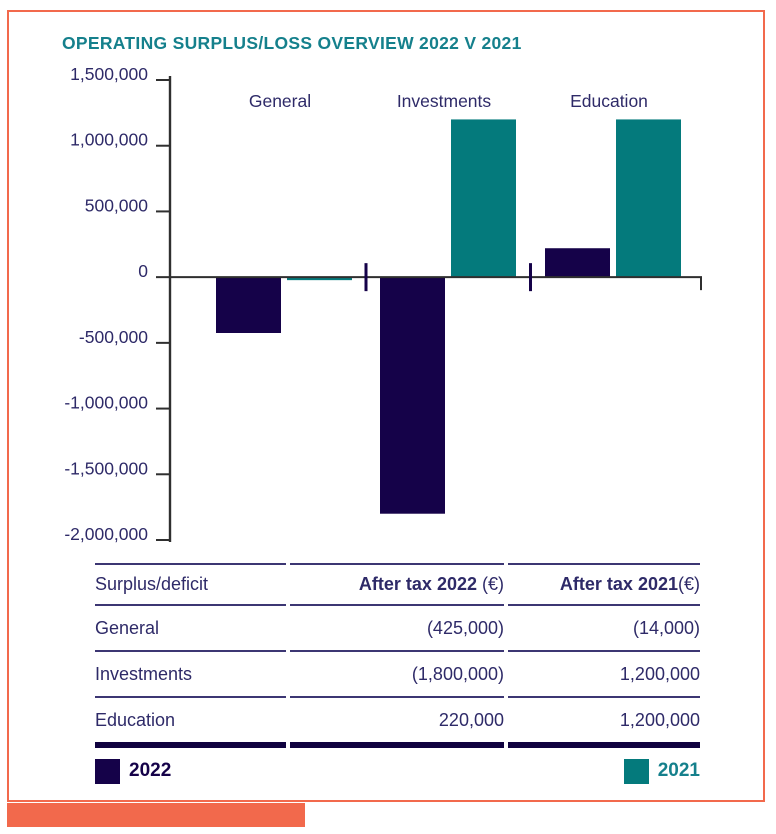 Image resolution: width=776 pixels, height=834 pixels. What do you see at coordinates (604, 629) in the screenshot?
I see `general-2021-value: (14,000)` at bounding box center [604, 629].